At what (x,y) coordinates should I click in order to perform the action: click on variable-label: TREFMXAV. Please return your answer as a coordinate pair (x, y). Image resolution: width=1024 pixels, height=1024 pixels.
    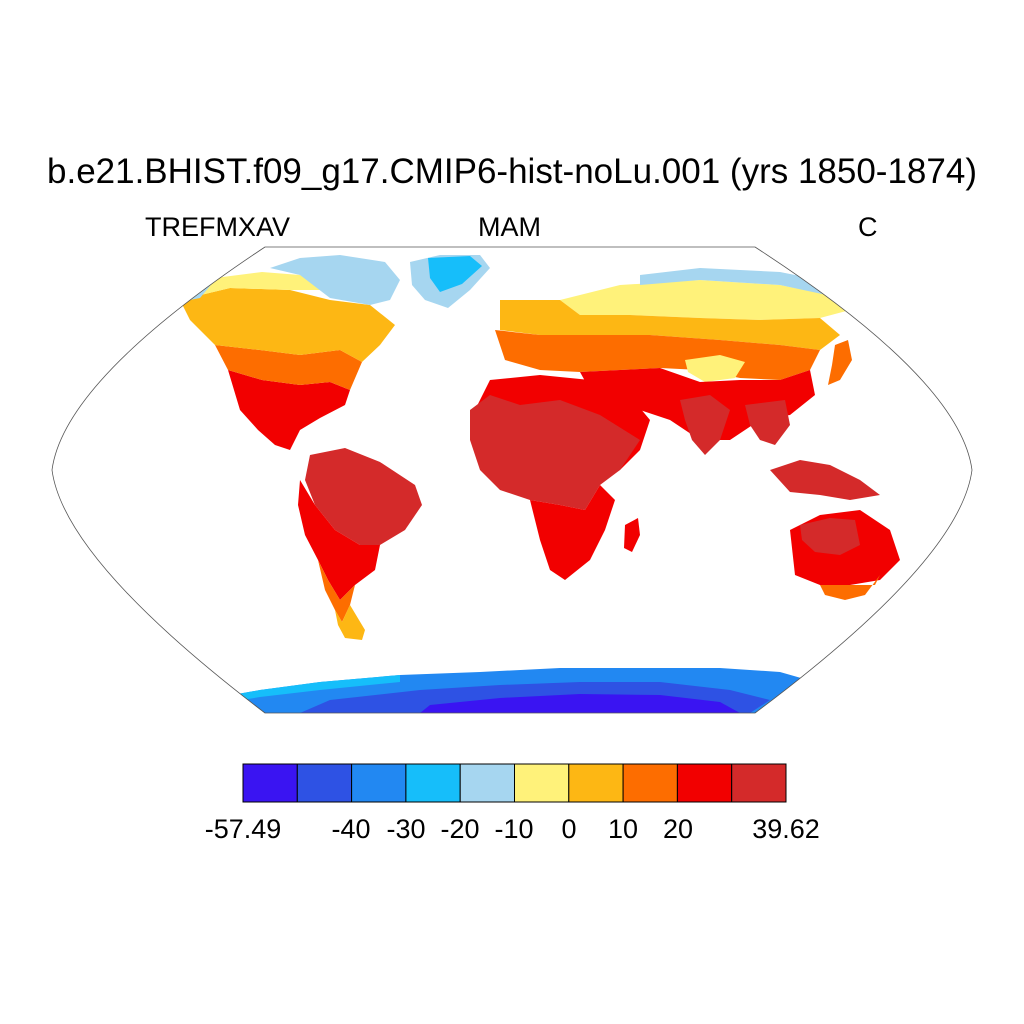
    Looking at the image, I should click on (218, 227).